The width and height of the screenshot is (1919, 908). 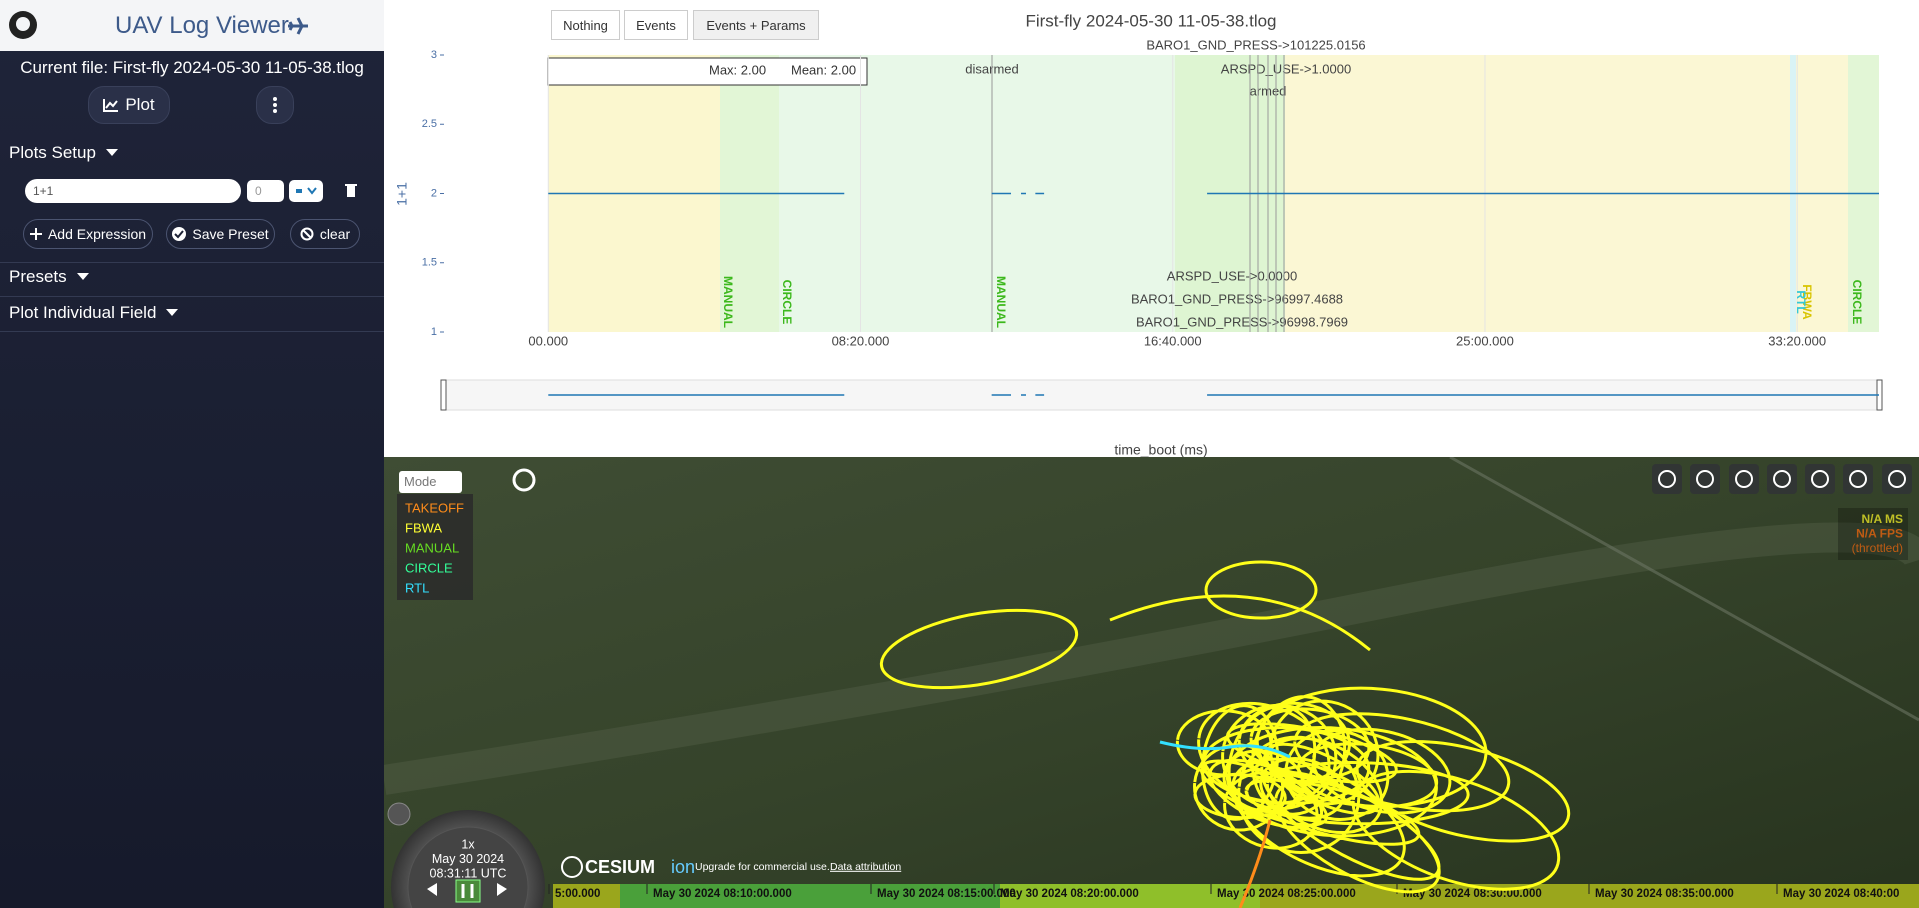 What do you see at coordinates (1232, 275) in the screenshot?
I see `event-label: ARSPD_USE->0.0000` at bounding box center [1232, 275].